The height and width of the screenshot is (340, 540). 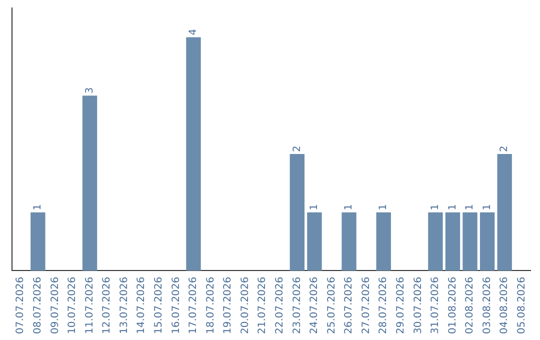 What do you see at coordinates (20, 305) in the screenshot?
I see `x-tick-label: 07.07.2026` at bounding box center [20, 305].